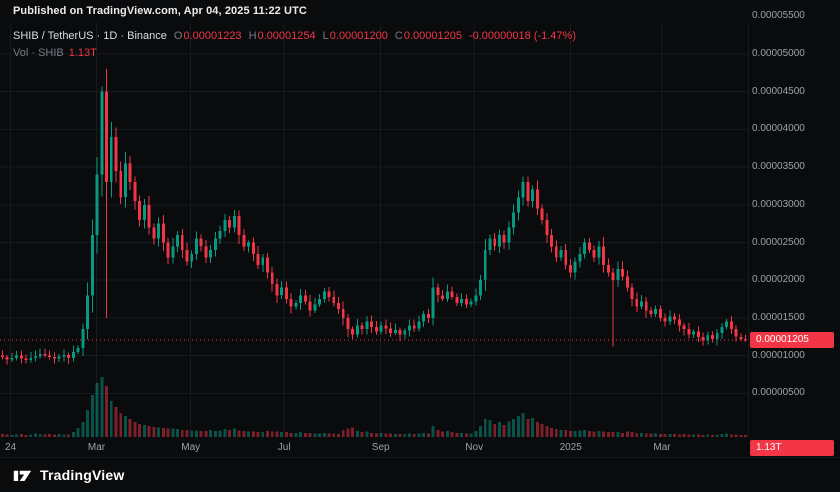 This screenshot has width=840, height=492. I want to click on price-tick: 0.00003000, so click(778, 204).